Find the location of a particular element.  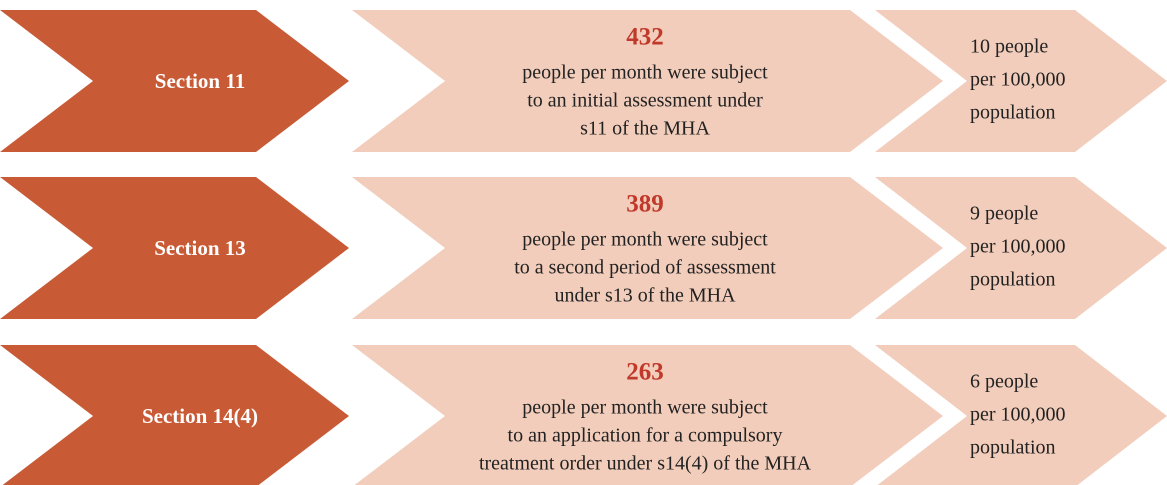

rate-line: 6 people is located at coordinates (1004, 382).